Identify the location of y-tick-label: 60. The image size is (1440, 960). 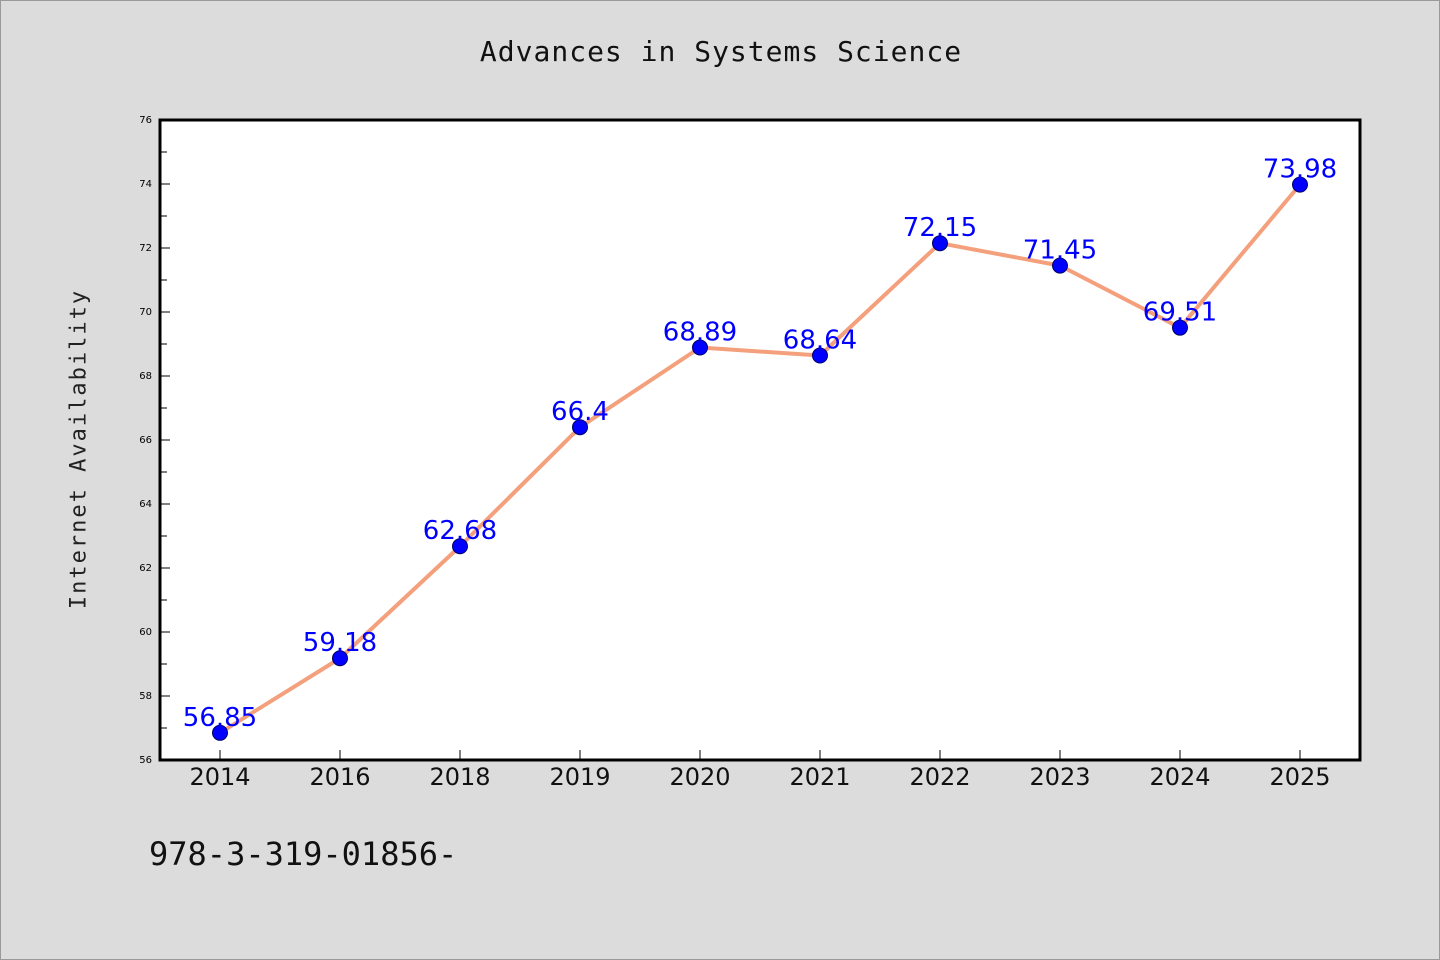
(145, 632).